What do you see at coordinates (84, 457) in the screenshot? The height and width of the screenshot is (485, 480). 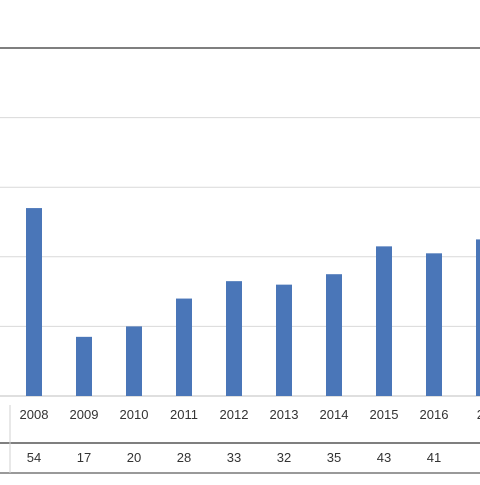 I see `table-cell-value: 17` at bounding box center [84, 457].